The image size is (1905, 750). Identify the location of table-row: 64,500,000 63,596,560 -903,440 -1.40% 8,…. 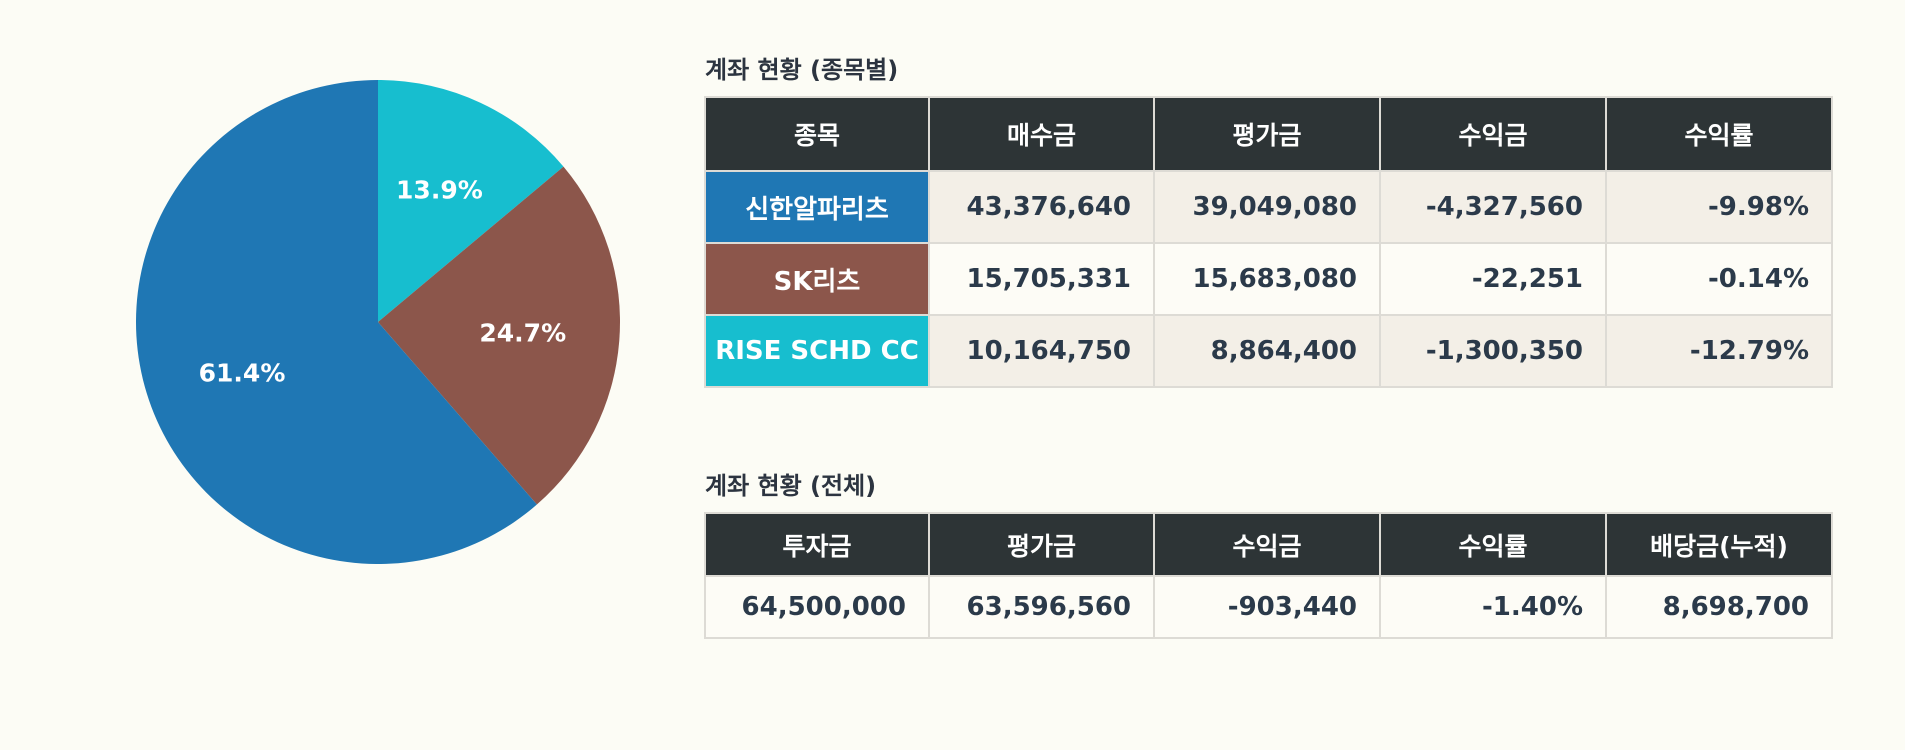
(1268, 607).